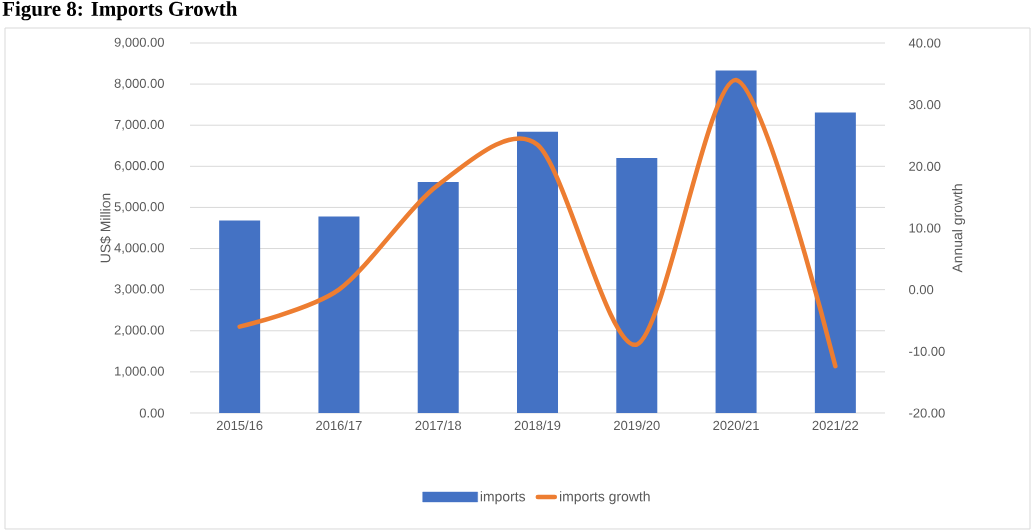  What do you see at coordinates (927, 413) in the screenshot?
I see `y2-tick-label: -20.00` at bounding box center [927, 413].